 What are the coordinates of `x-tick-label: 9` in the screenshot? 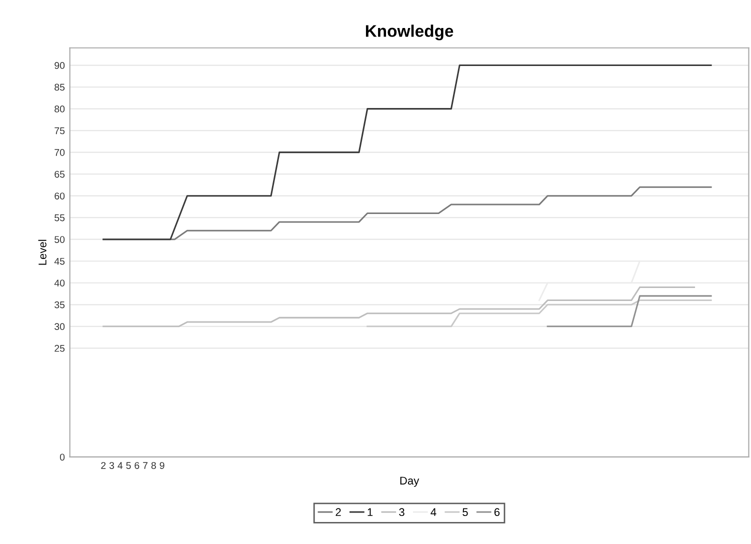 It's located at (162, 465).